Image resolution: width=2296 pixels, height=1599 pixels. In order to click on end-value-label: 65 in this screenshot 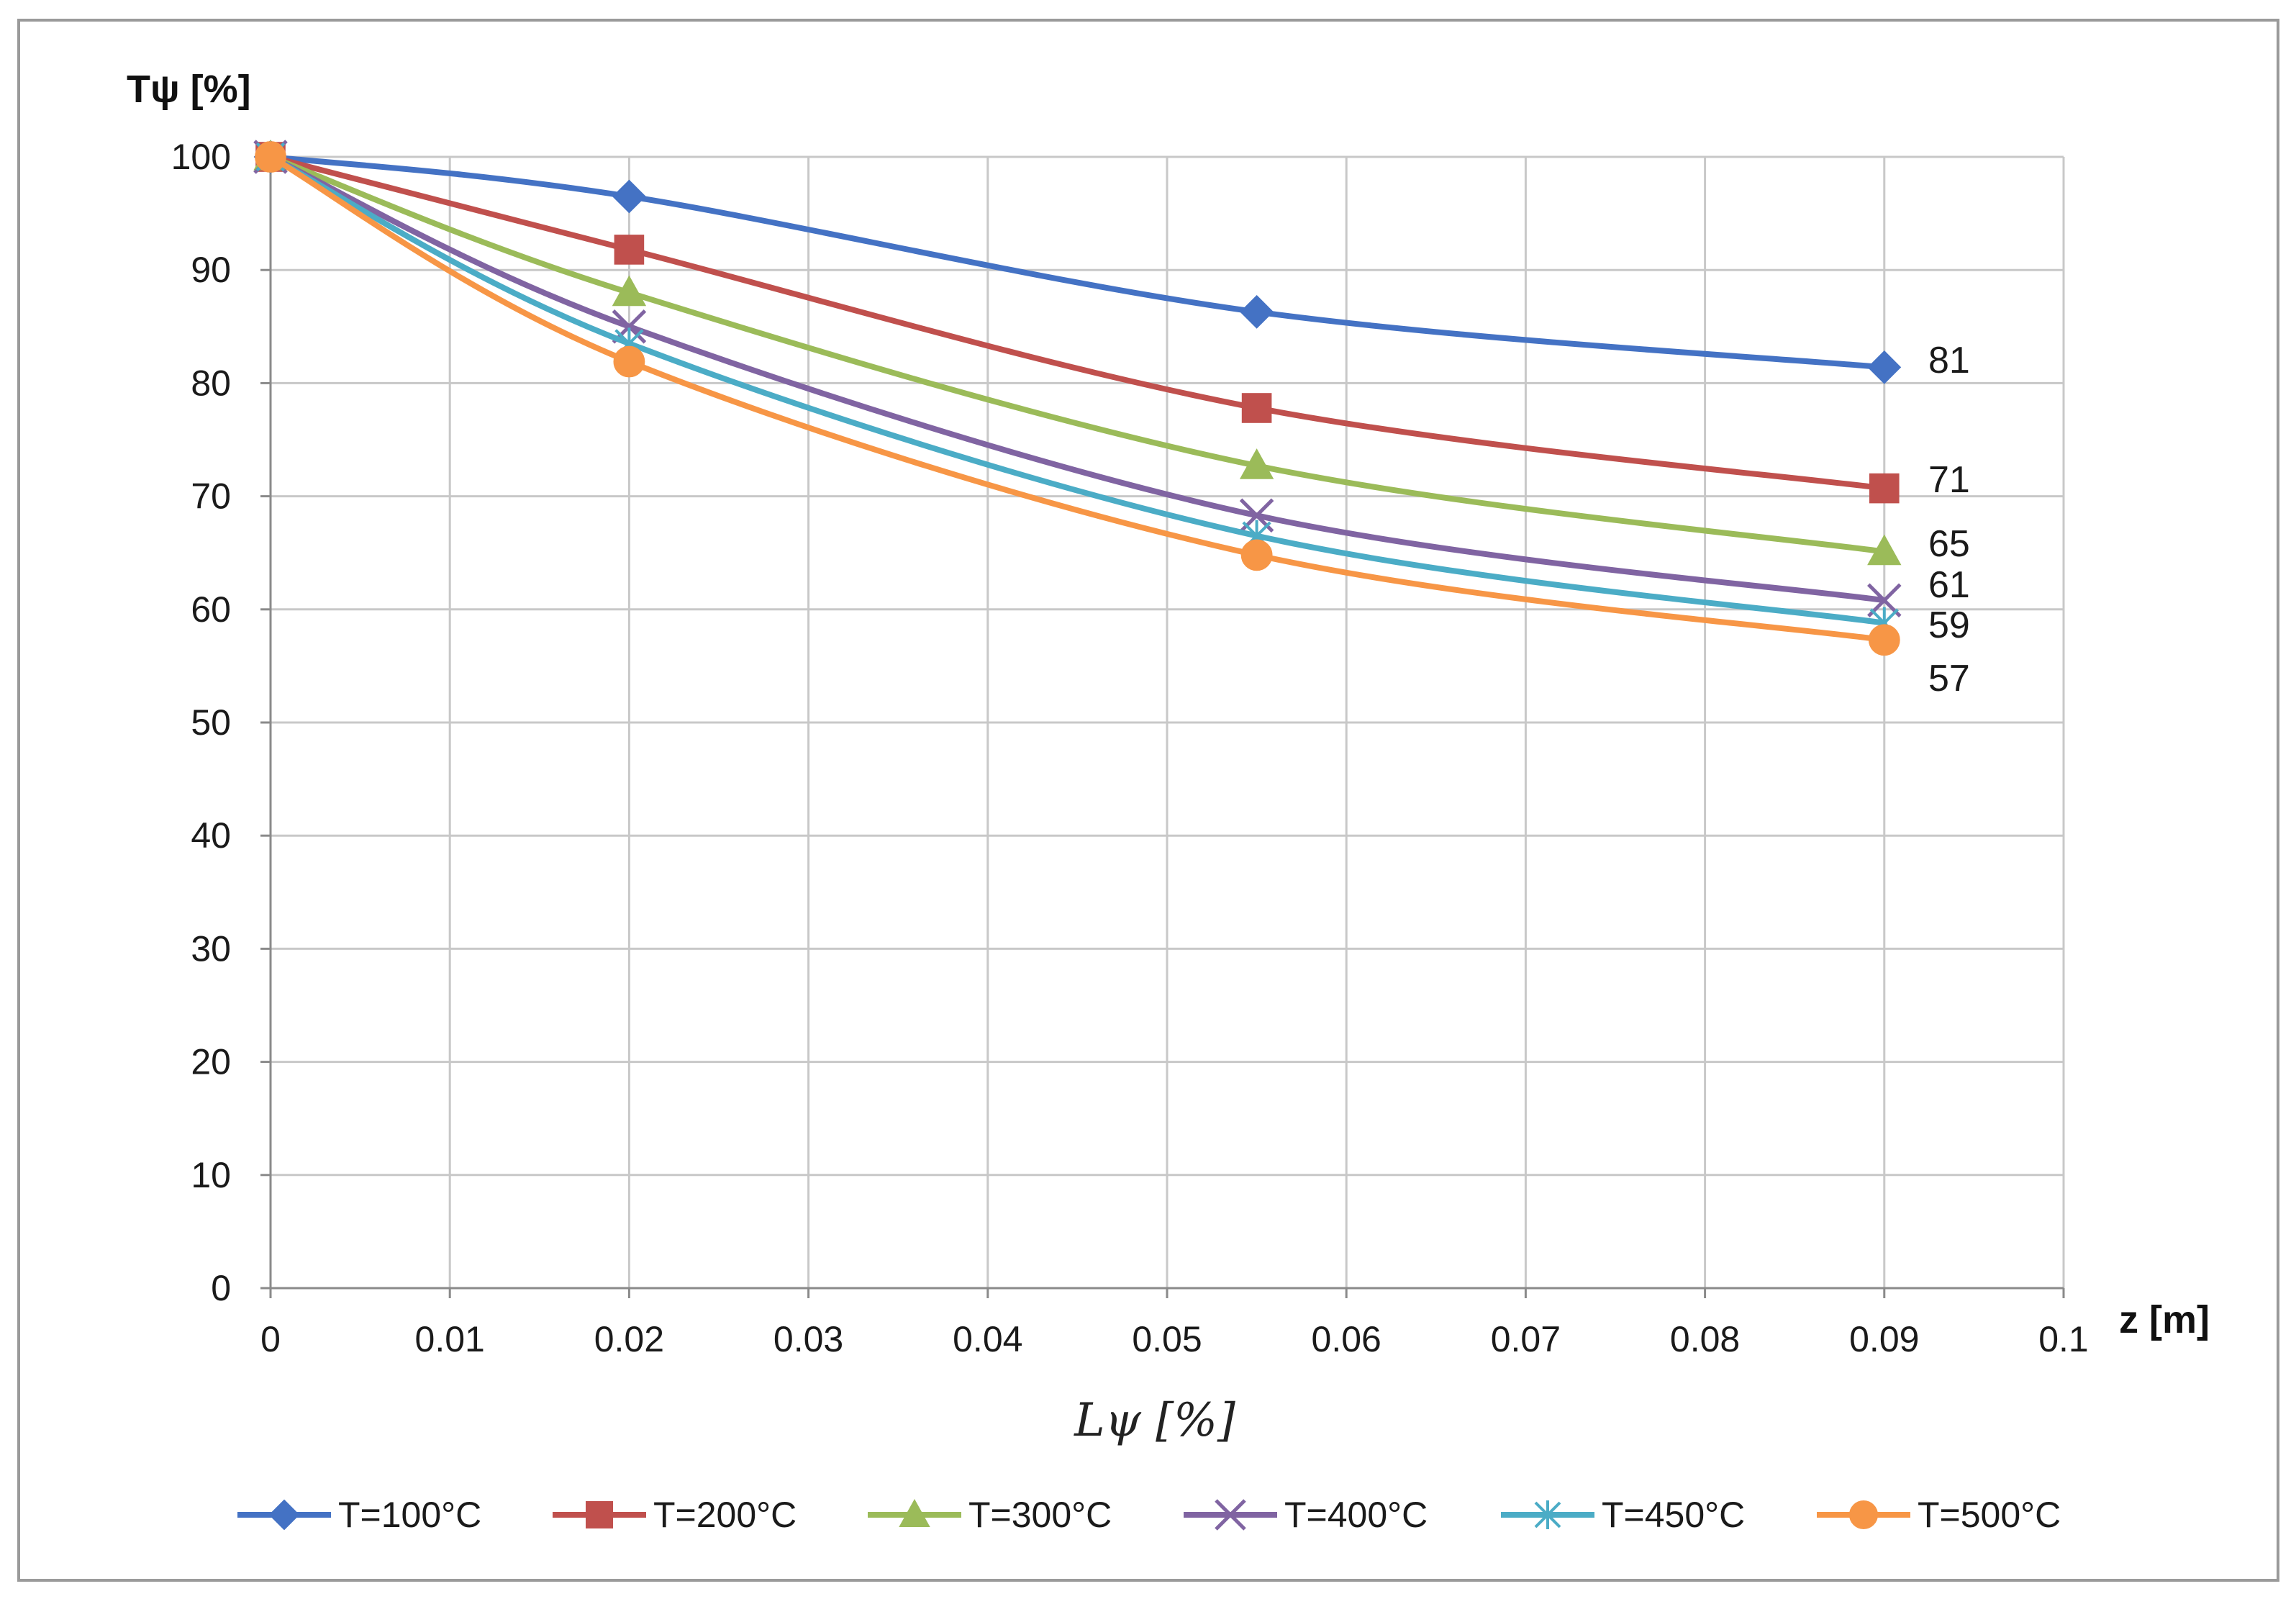, I will do `click(1949, 544)`.